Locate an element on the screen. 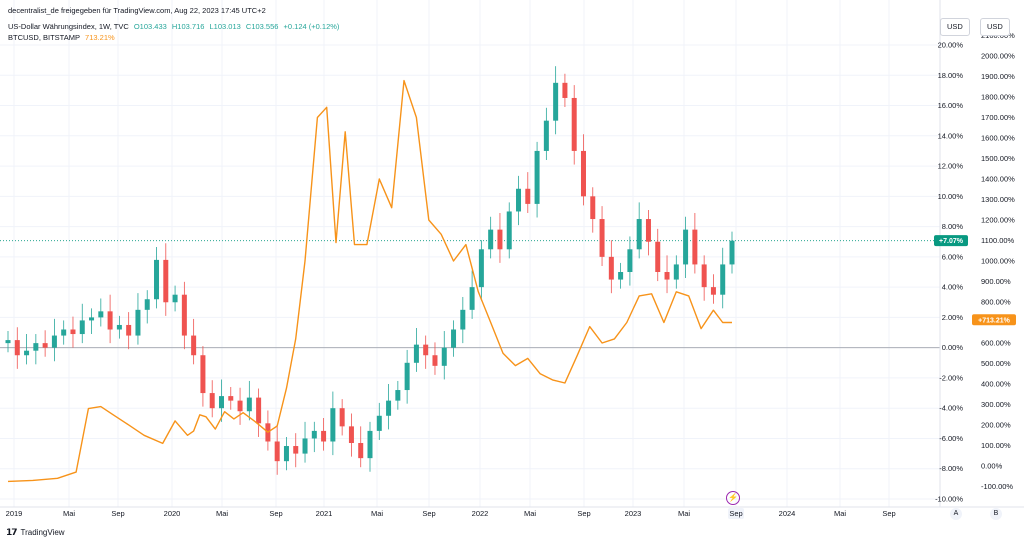 This screenshot has height=545, width=1024. tradingview-logo-icon: 𝟭𝟳 is located at coordinates (11, 532).